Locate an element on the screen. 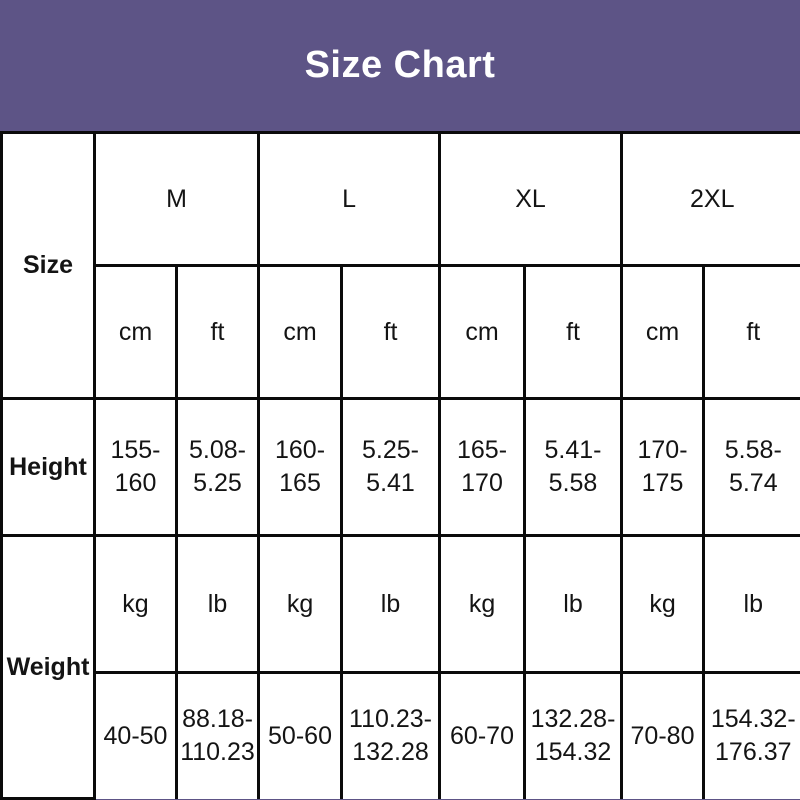 This screenshot has width=800, height=800. weight-value-2xl-kg: 70-80 is located at coordinates (663, 735).